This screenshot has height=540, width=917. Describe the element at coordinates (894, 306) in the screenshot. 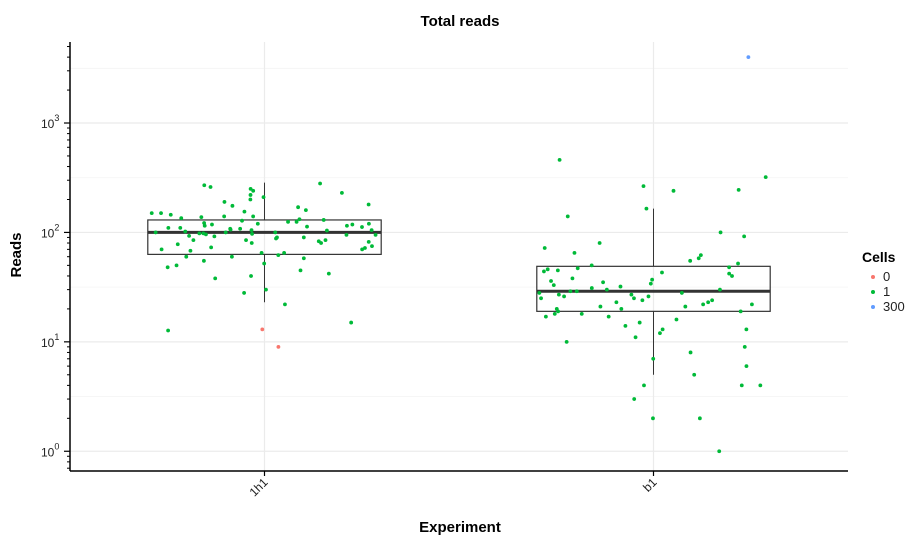

I see `legend-label: 300` at that location.